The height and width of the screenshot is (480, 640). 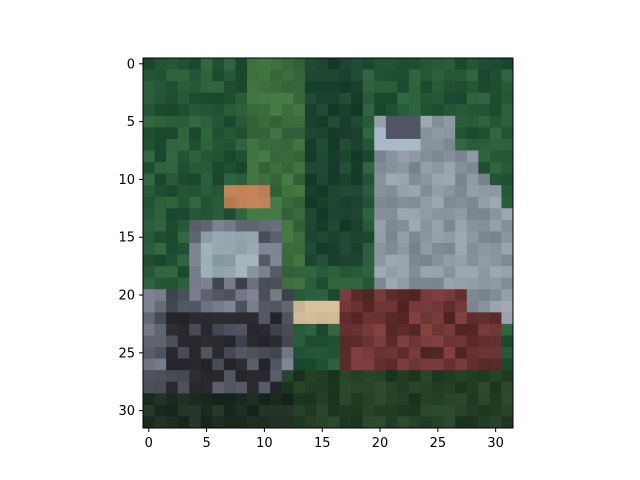 I want to click on x-tick-label: 10, so click(x=264, y=443).